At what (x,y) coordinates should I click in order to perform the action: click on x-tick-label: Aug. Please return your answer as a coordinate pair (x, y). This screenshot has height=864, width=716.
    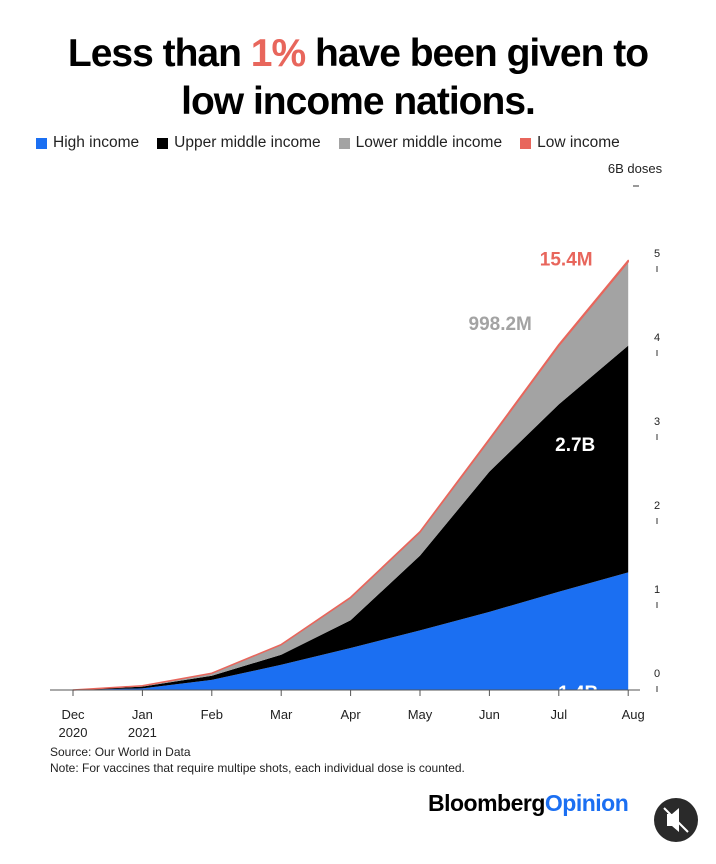
    Looking at the image, I should click on (633, 714).